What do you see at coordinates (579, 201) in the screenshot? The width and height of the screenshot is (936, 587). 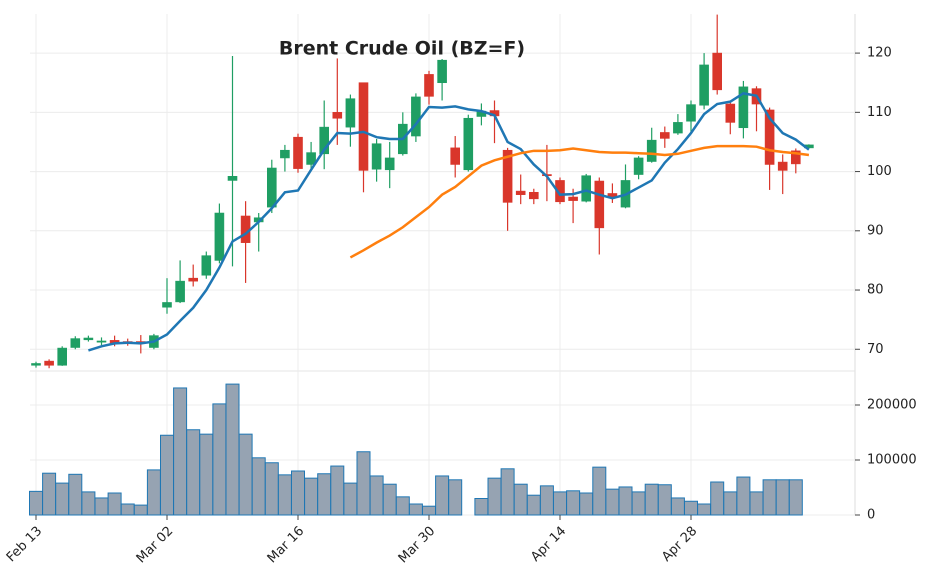 I see `moving-average-line` at bounding box center [579, 201].